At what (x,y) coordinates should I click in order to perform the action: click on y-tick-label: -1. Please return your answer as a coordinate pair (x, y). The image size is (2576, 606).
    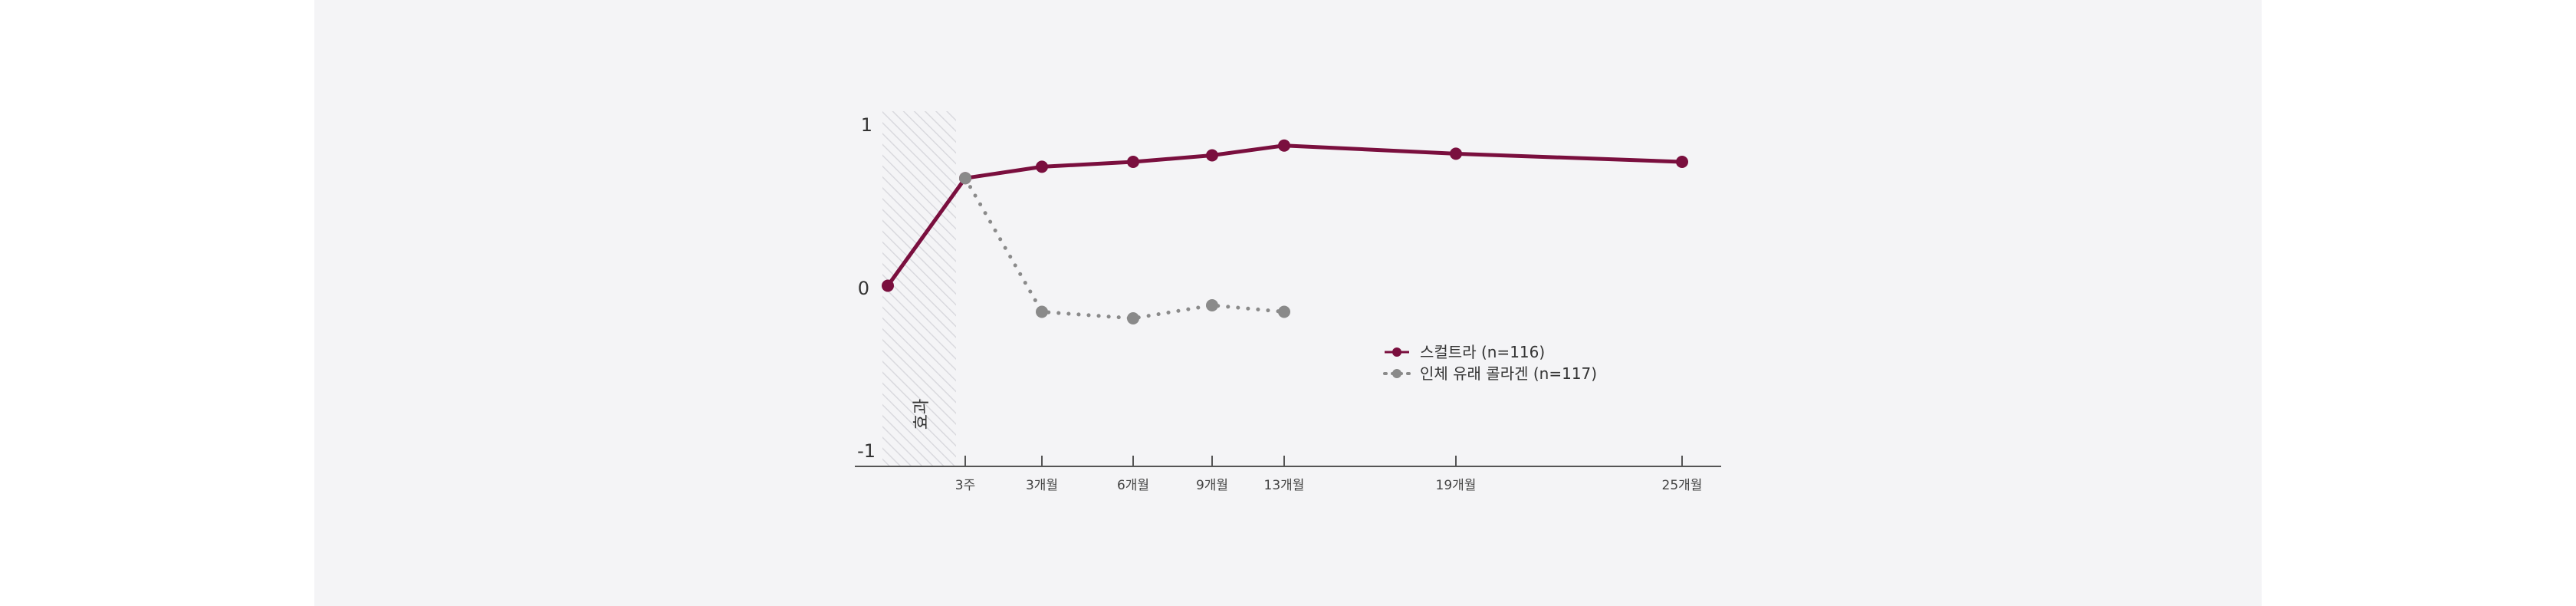
    Looking at the image, I should click on (866, 451).